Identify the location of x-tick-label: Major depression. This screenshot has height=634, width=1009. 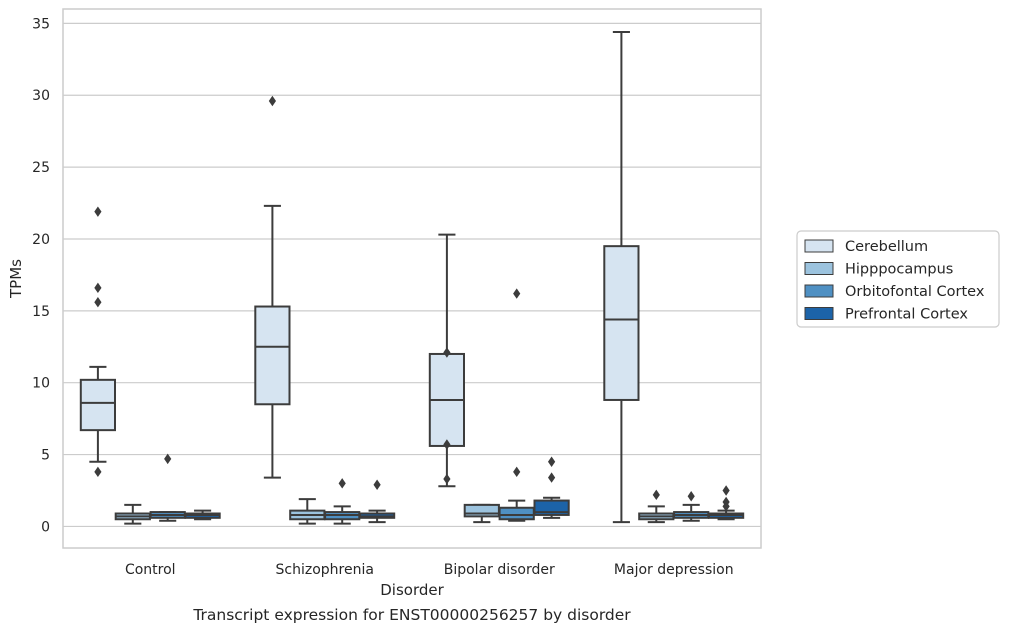
(674, 570).